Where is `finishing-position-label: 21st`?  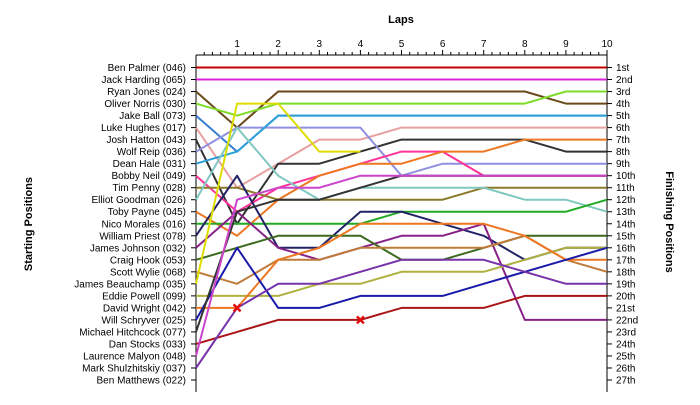 finishing-position-label: 21st is located at coordinates (625, 308).